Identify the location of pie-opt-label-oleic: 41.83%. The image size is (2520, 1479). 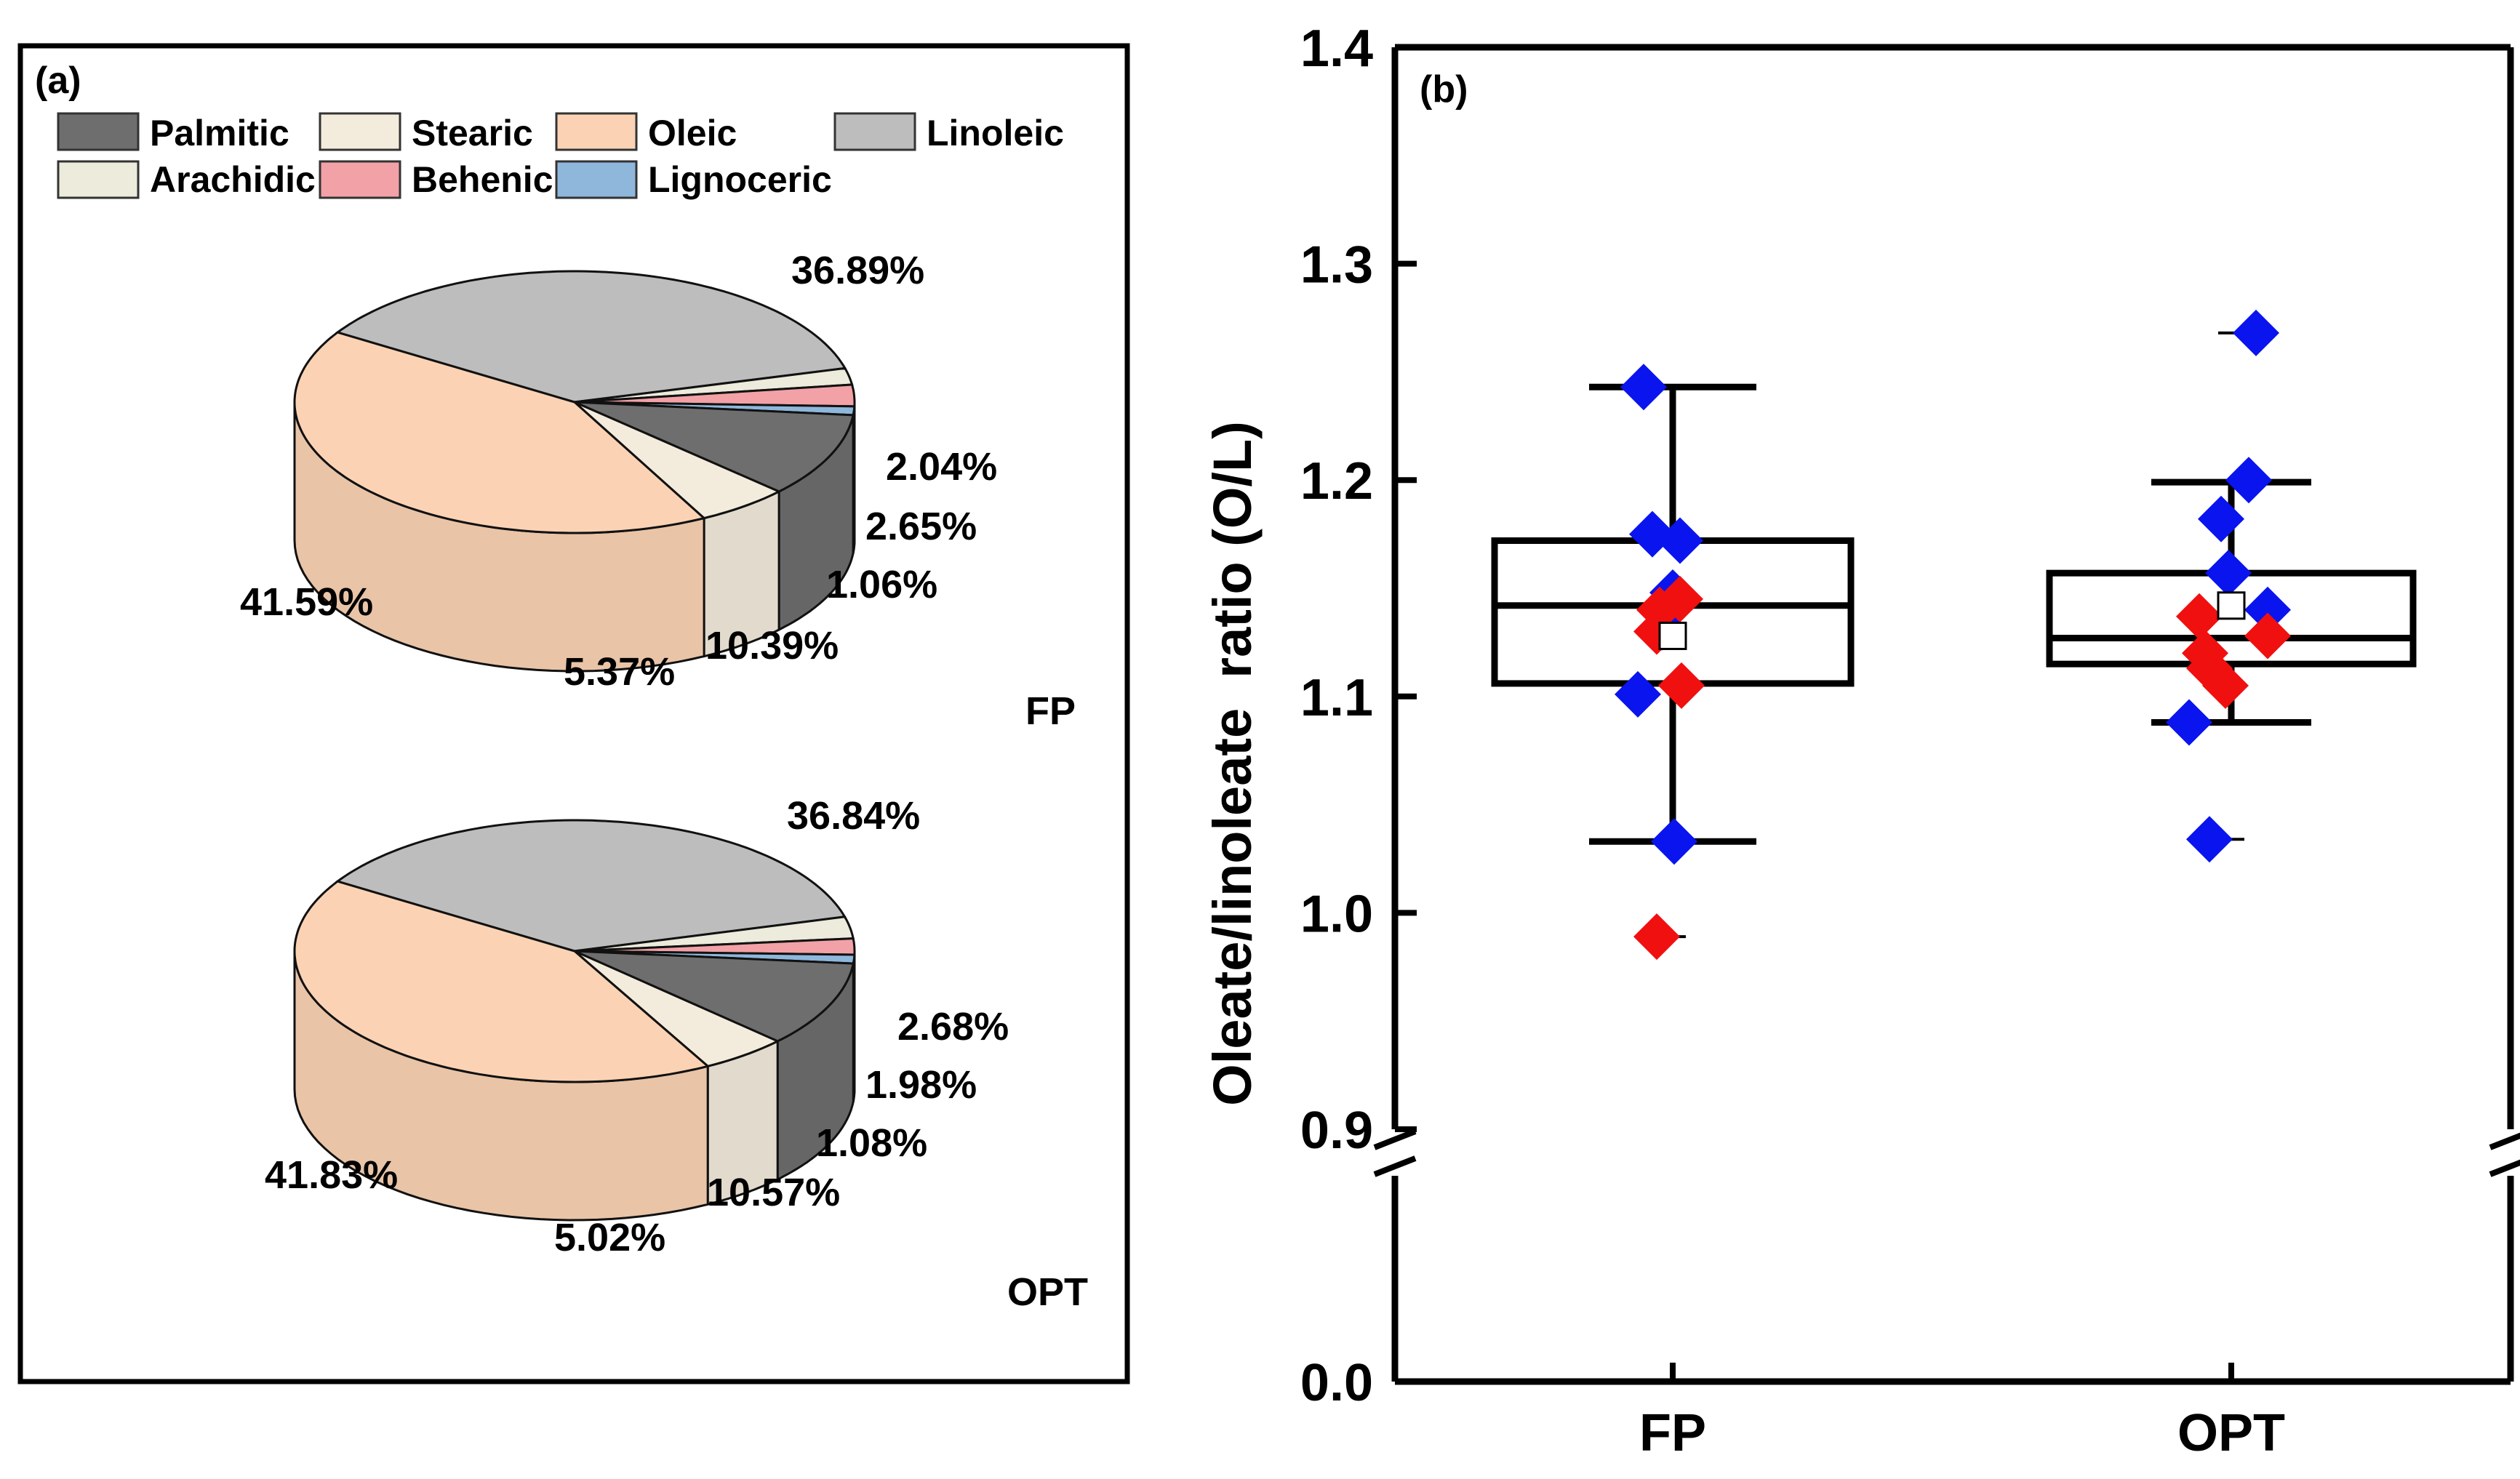
(331, 1175).